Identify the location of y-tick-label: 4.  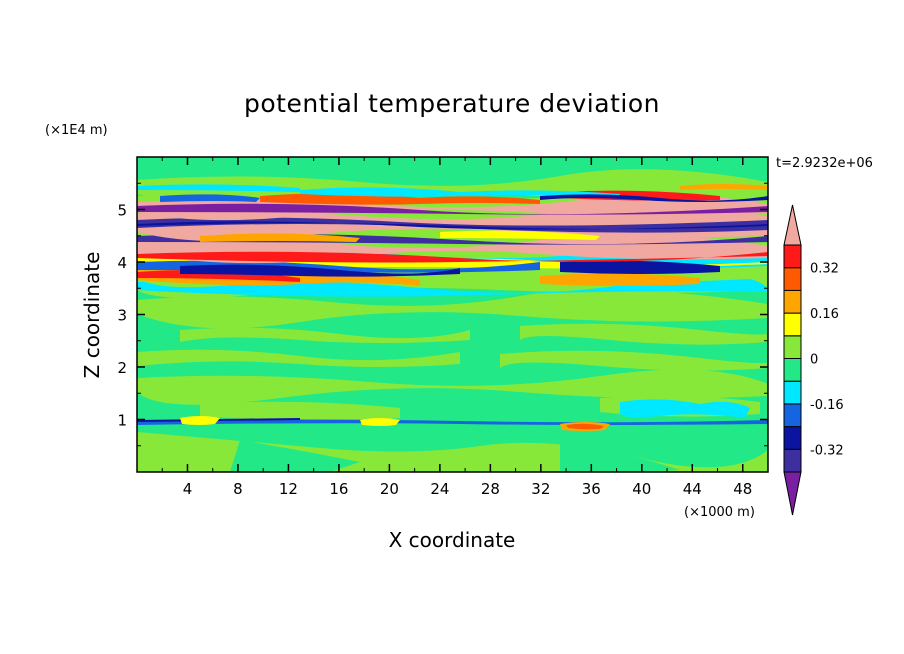
(122, 263).